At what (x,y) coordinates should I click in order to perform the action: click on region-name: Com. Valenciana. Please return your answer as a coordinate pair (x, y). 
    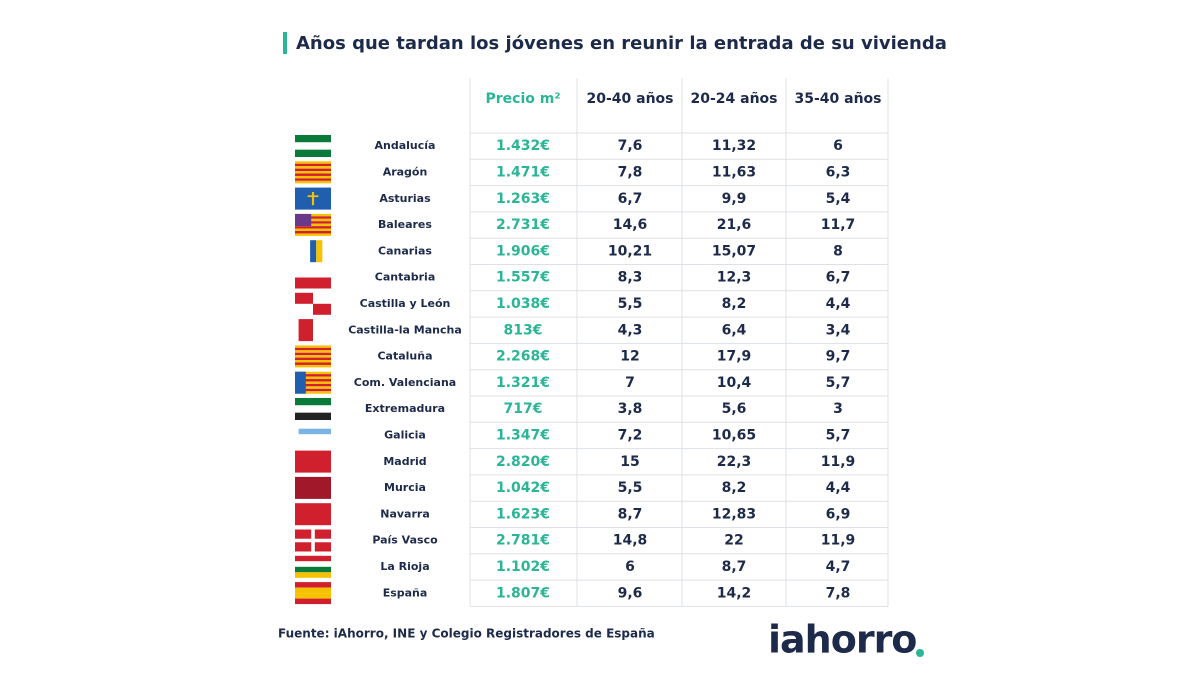
    Looking at the image, I should click on (405, 382).